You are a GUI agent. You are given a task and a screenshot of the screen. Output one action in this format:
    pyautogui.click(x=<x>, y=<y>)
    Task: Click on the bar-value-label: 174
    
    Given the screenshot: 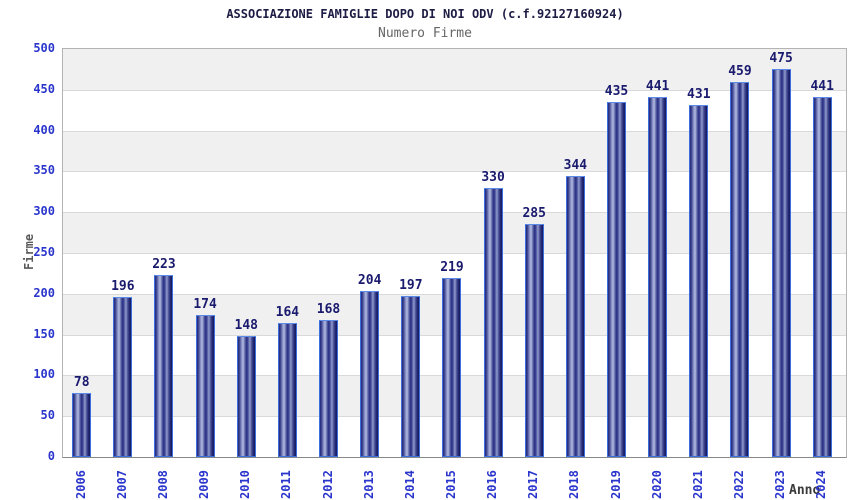 What is the action you would take?
    pyautogui.click(x=205, y=305)
    